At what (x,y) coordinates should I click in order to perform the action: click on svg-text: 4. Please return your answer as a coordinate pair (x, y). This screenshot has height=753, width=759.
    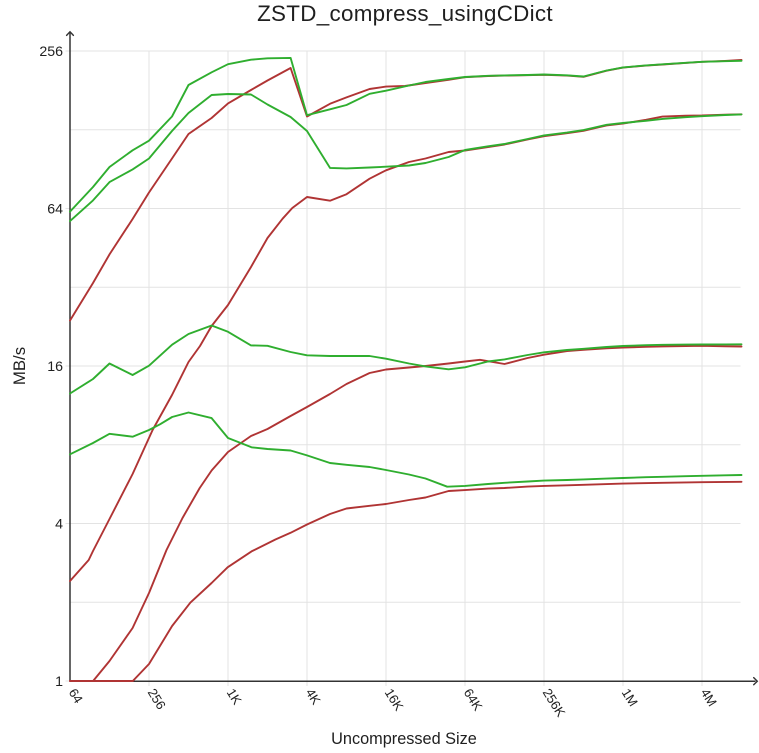
    Looking at the image, I should click on (59, 525).